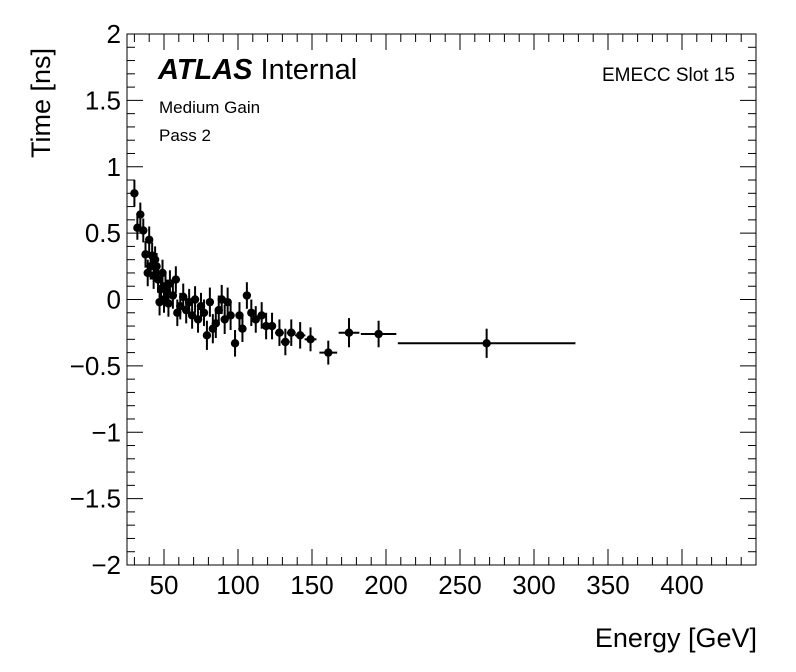 The width and height of the screenshot is (796, 672). What do you see at coordinates (114, 300) in the screenshot?
I see `y-tick-label: 0` at bounding box center [114, 300].